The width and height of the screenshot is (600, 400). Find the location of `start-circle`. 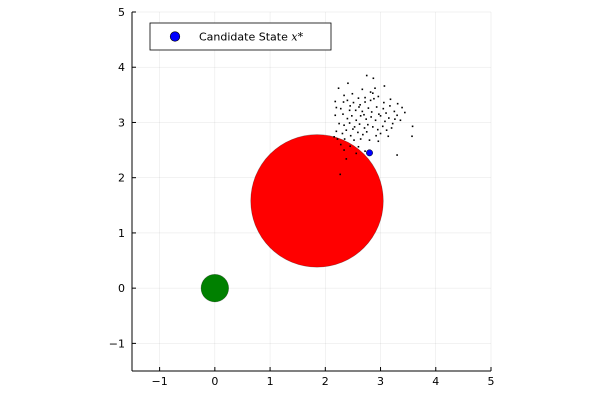

start-circle is located at coordinates (214, 288).